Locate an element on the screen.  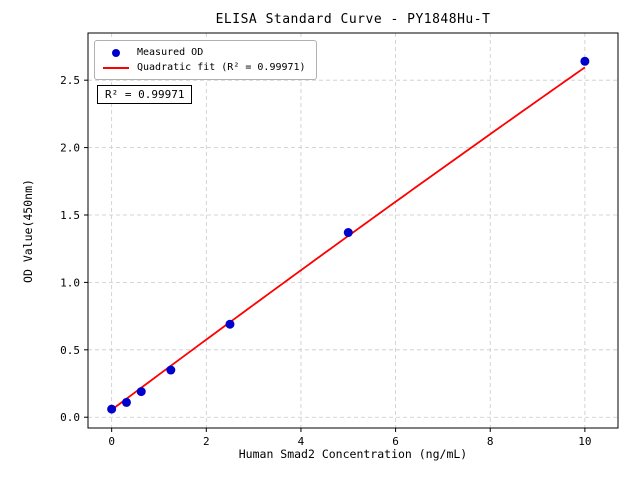
line-marker-icon is located at coordinates (116, 67).